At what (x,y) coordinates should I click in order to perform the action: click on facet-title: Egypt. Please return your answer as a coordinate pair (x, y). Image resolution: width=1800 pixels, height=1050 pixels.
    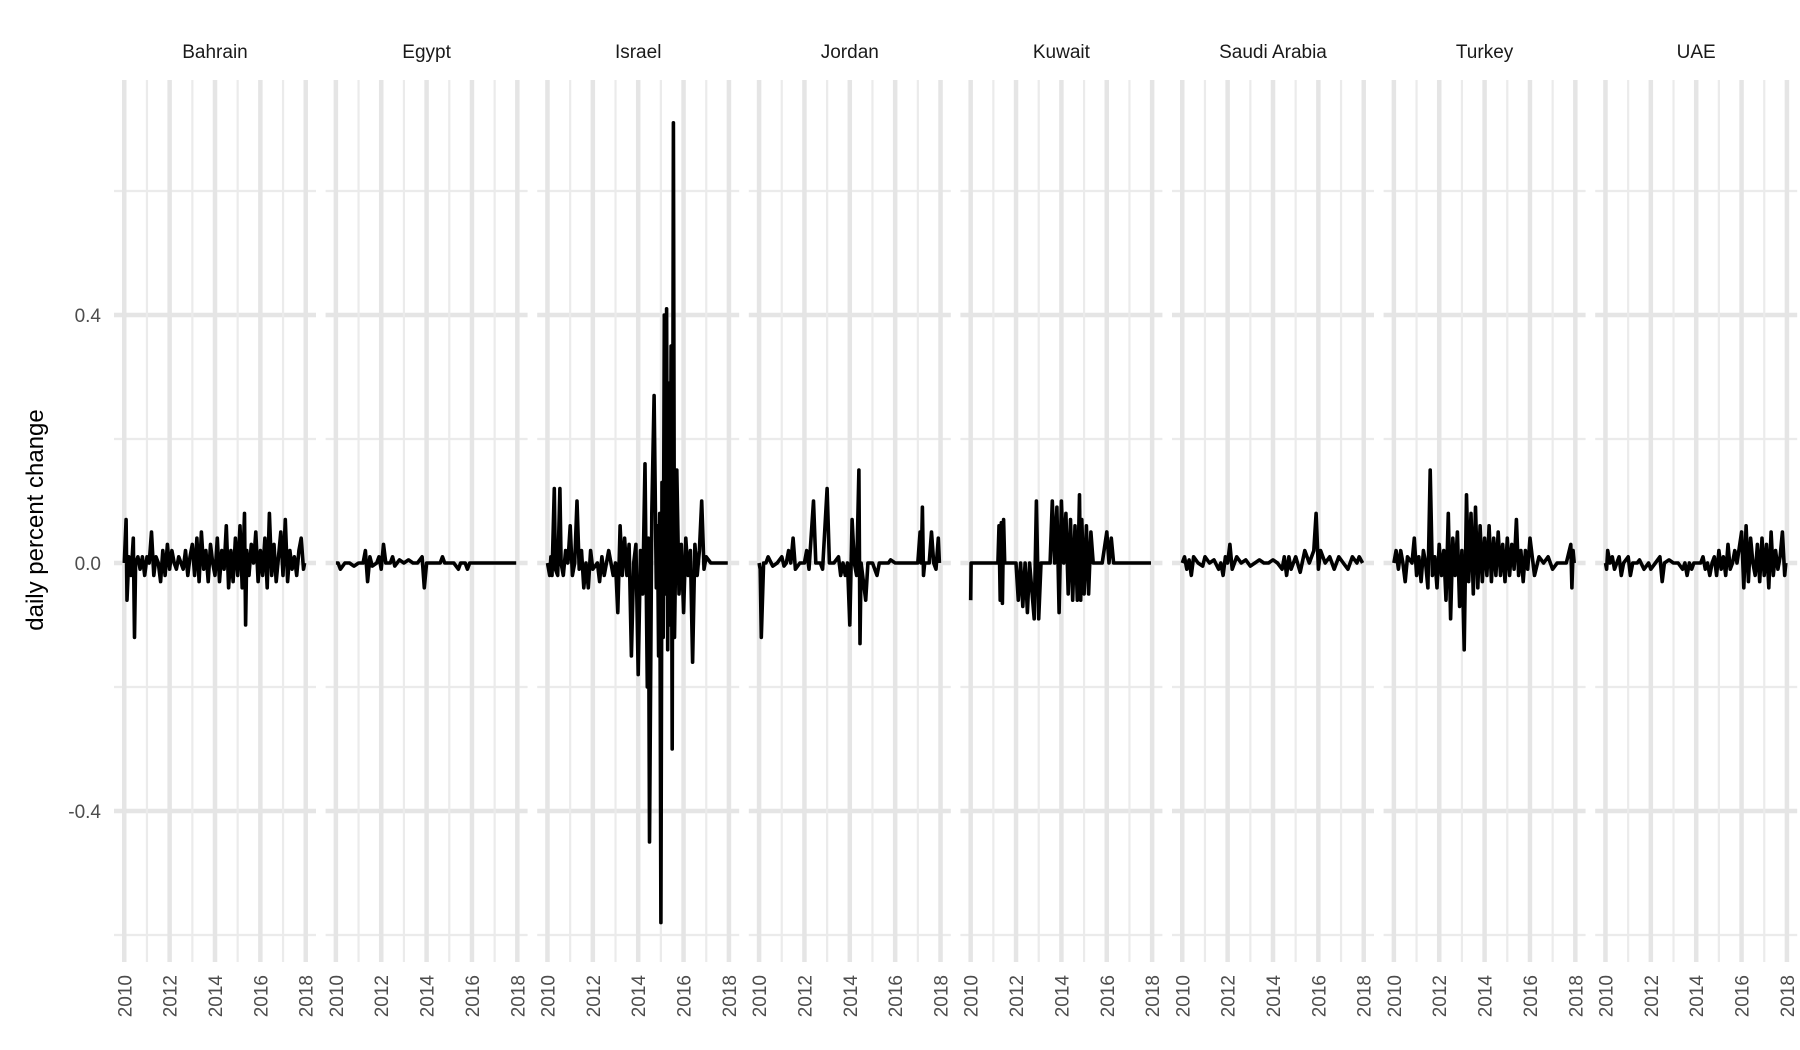
    Looking at the image, I should click on (426, 52).